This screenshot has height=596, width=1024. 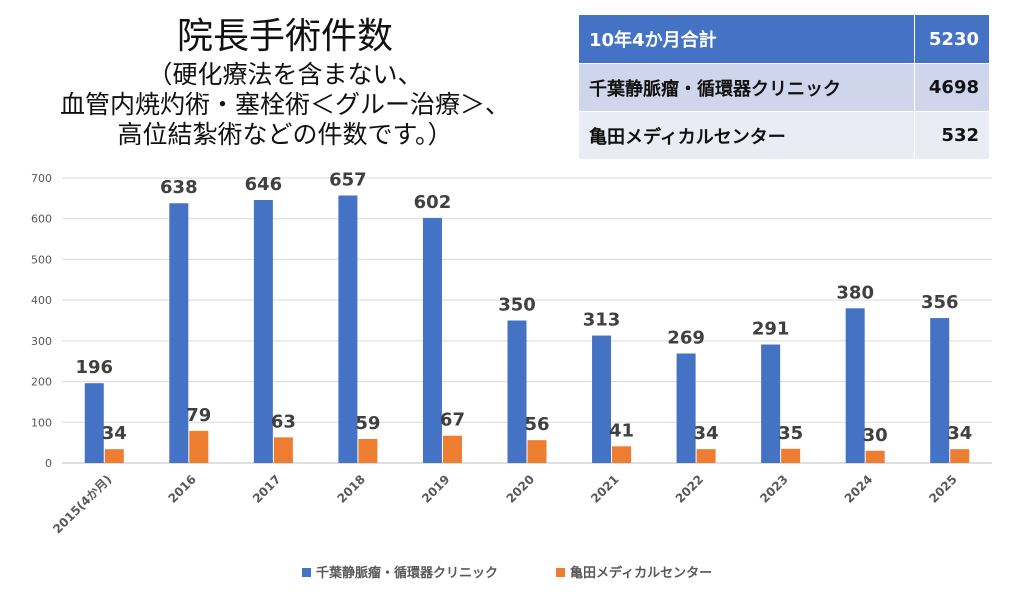 I want to click on data-label: 63, so click(x=283, y=421).